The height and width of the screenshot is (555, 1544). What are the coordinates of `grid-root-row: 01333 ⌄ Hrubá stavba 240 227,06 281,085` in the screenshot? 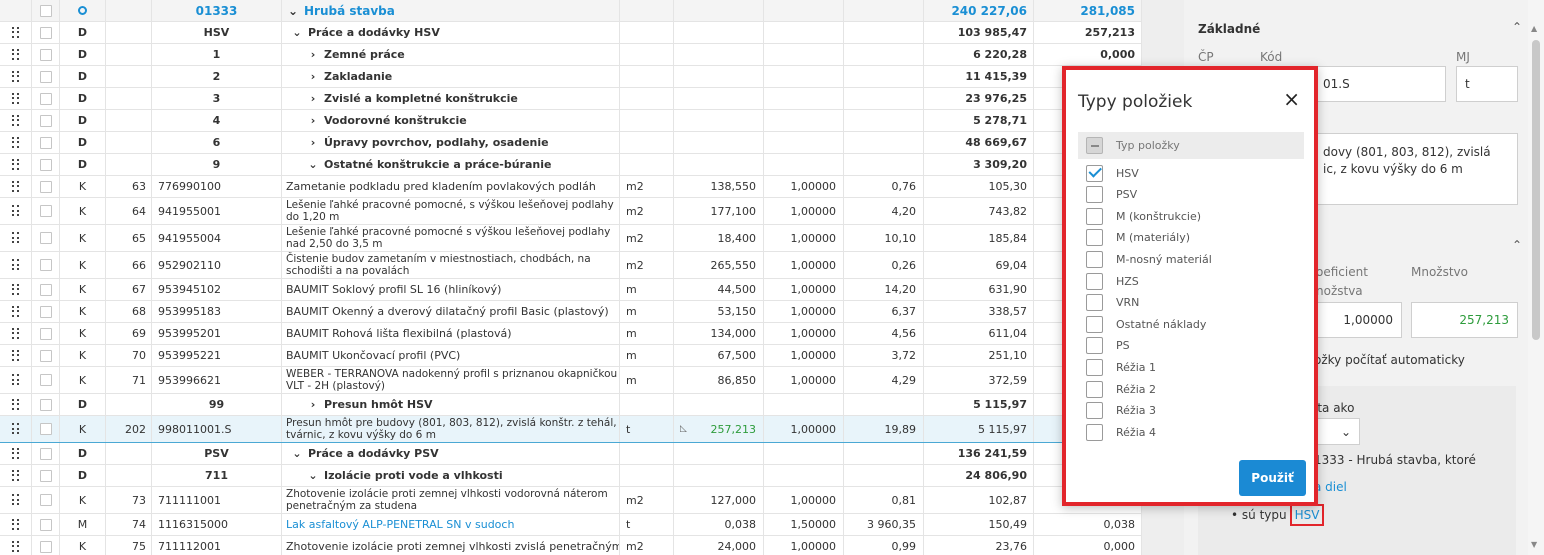 It's located at (571, 11).